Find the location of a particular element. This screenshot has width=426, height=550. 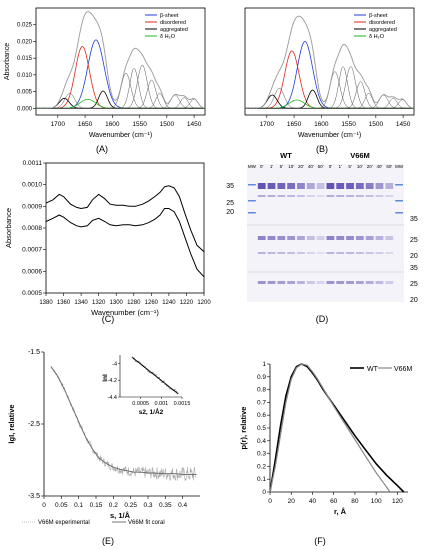

y-axis-label: p(r), relative is located at coordinates (243, 428).